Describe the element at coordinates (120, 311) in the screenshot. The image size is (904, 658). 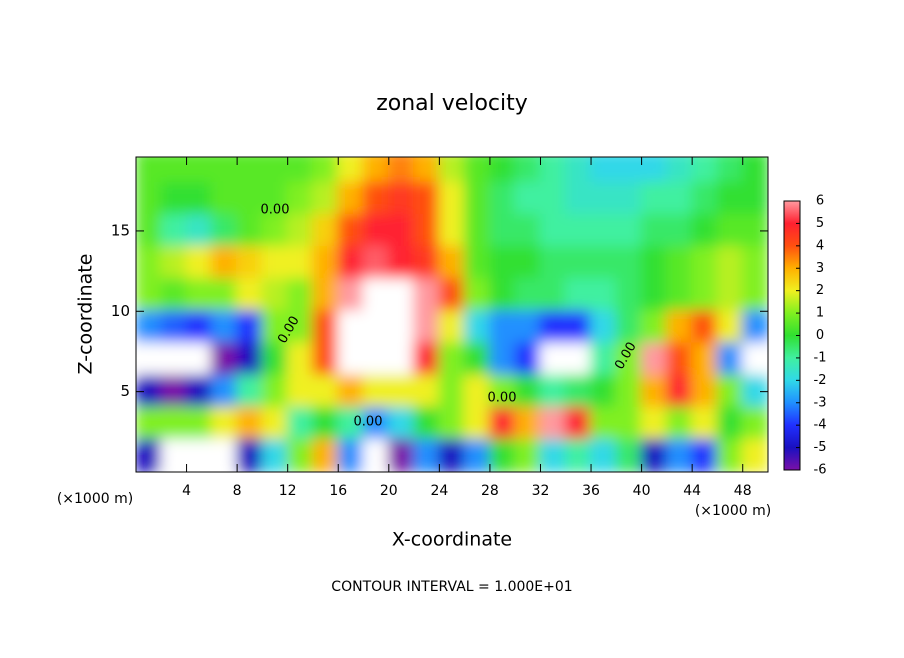
I see `y-tick-label: 10` at that location.